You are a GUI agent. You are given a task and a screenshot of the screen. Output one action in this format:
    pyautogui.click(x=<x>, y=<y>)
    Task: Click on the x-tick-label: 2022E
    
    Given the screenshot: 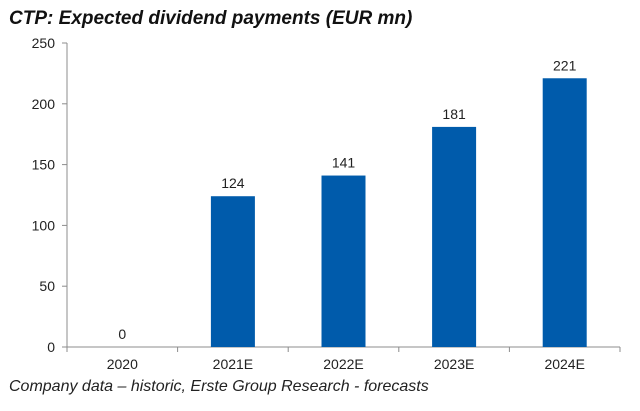 What is the action you would take?
    pyautogui.click(x=343, y=364)
    